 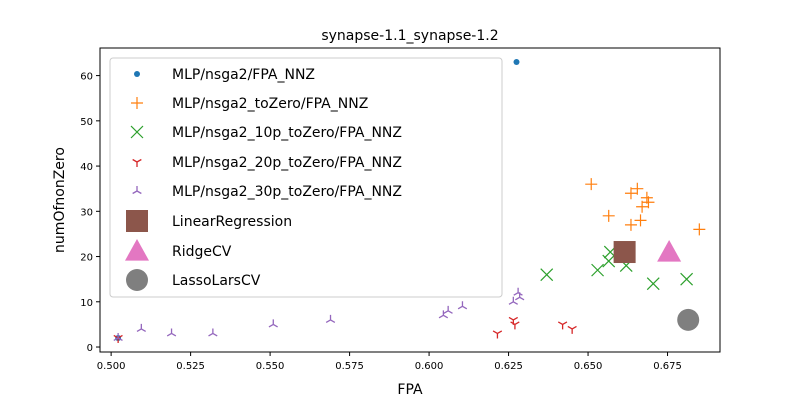 What do you see at coordinates (287, 192) in the screenshot?
I see `legend-label: MLP/nsga2_30p_toZero/FPA_NNZ` at bounding box center [287, 192].